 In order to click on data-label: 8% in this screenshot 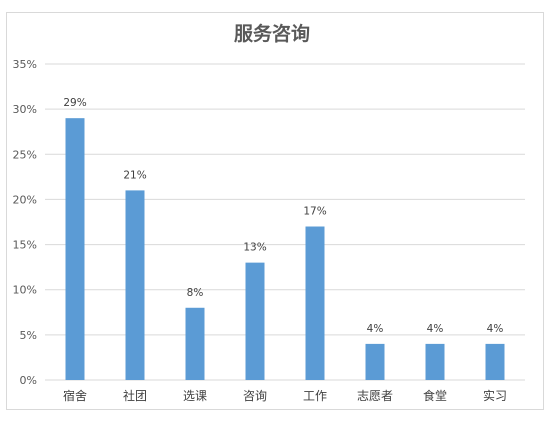, I will do `click(195, 293)`.